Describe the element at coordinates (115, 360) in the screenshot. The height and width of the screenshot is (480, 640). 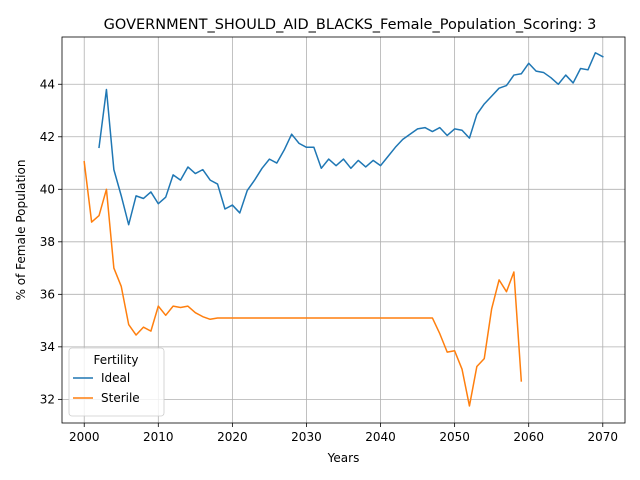
I see `legend-title: Fertility` at that location.